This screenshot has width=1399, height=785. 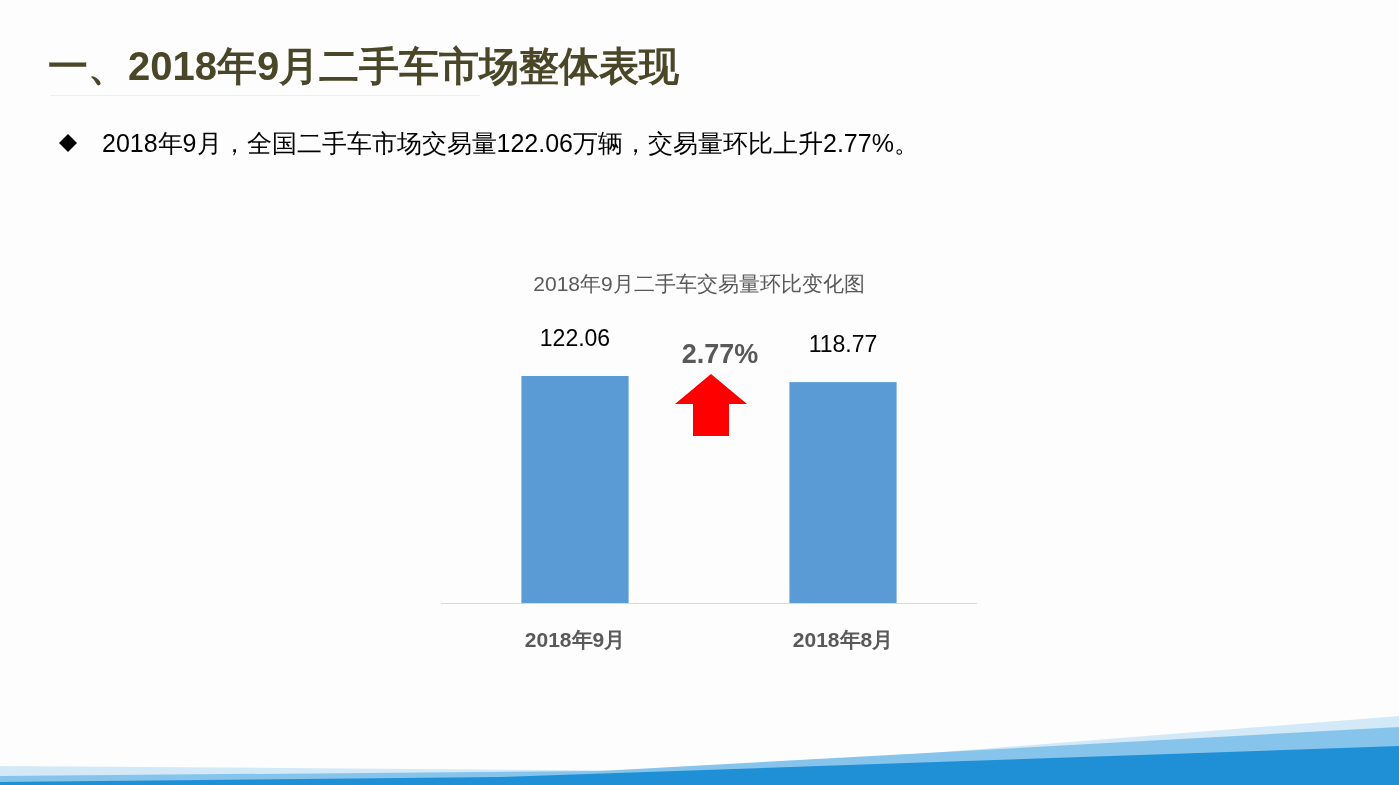 I want to click on chart-title: 2018年9月二手车交易量环比变化图, so click(x=699, y=283).